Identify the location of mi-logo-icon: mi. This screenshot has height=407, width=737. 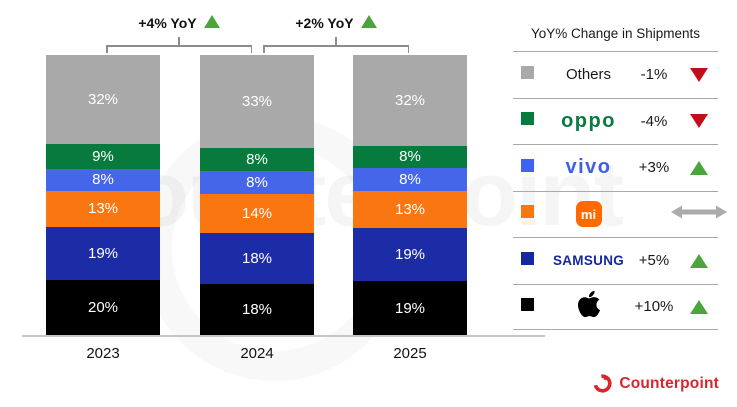
(588, 214).